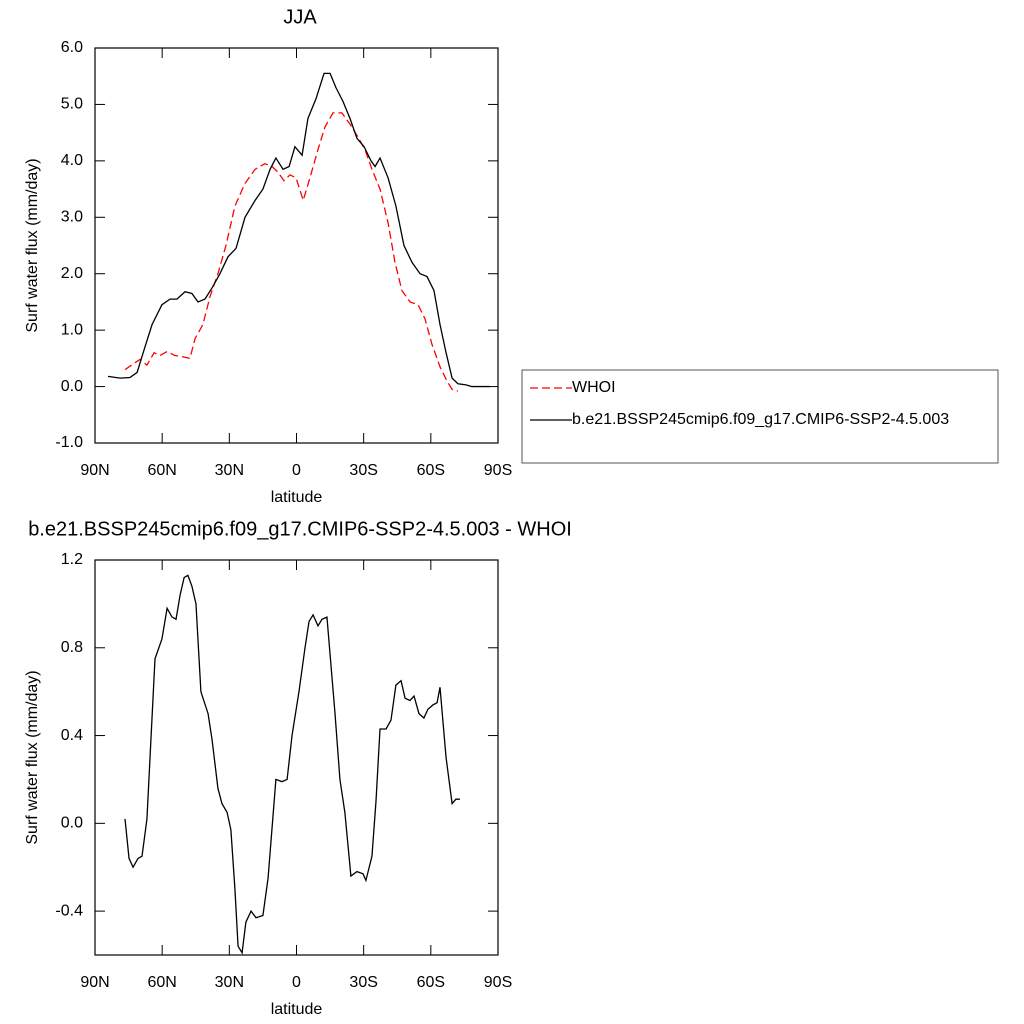 This screenshot has height=1024, width=1024. What do you see at coordinates (72, 647) in the screenshot?
I see `y-tick-label: 0.8` at bounding box center [72, 647].